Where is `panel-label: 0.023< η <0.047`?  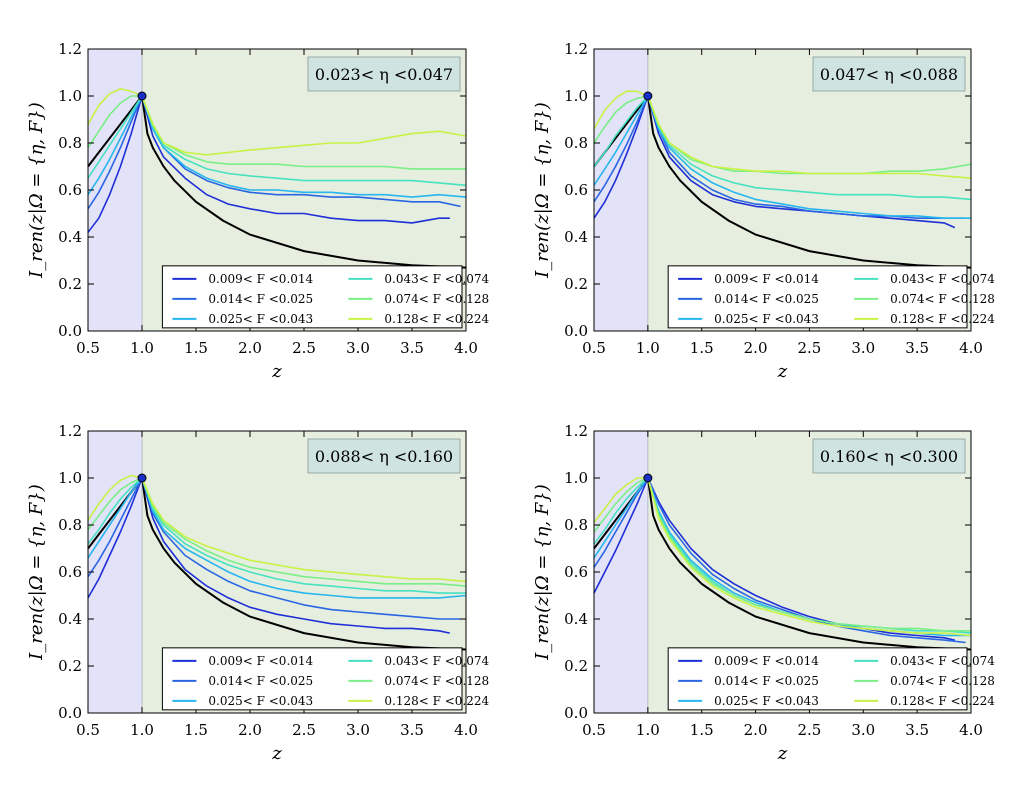 panel-label: 0.023< η <0.047 is located at coordinates (384, 74).